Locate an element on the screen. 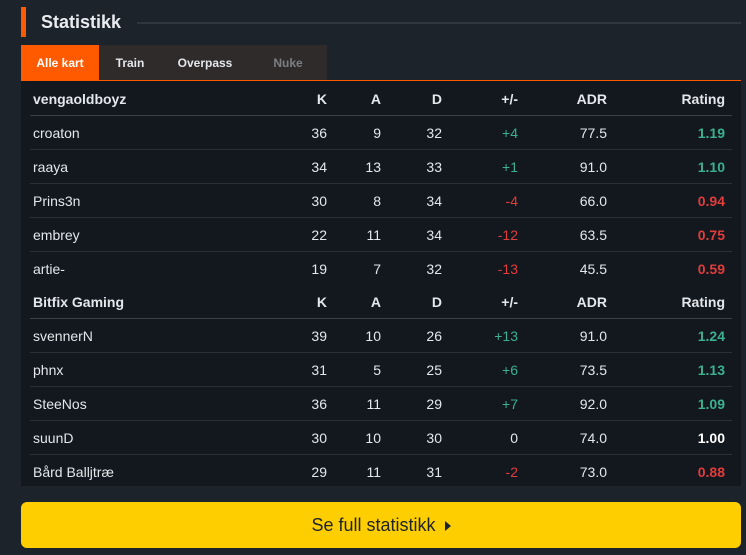 The width and height of the screenshot is (746, 555). table-row: suunD 30 10 30 0 74.0 1.00 is located at coordinates (381, 438).